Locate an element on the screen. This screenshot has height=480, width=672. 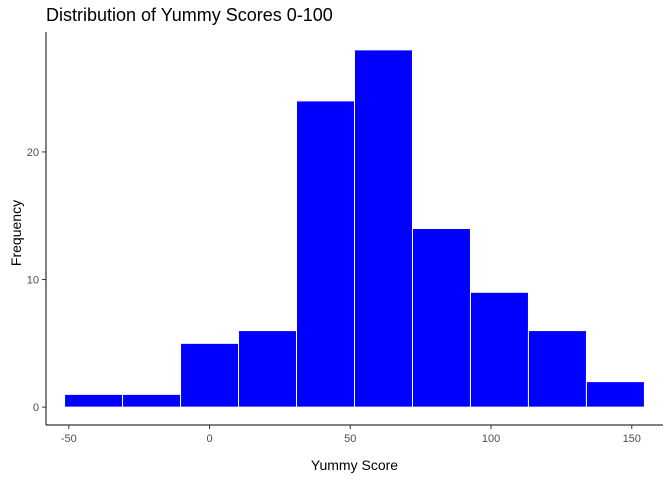
x-axis-ticks: -50 0 50 100 150 is located at coordinates (351, 435).